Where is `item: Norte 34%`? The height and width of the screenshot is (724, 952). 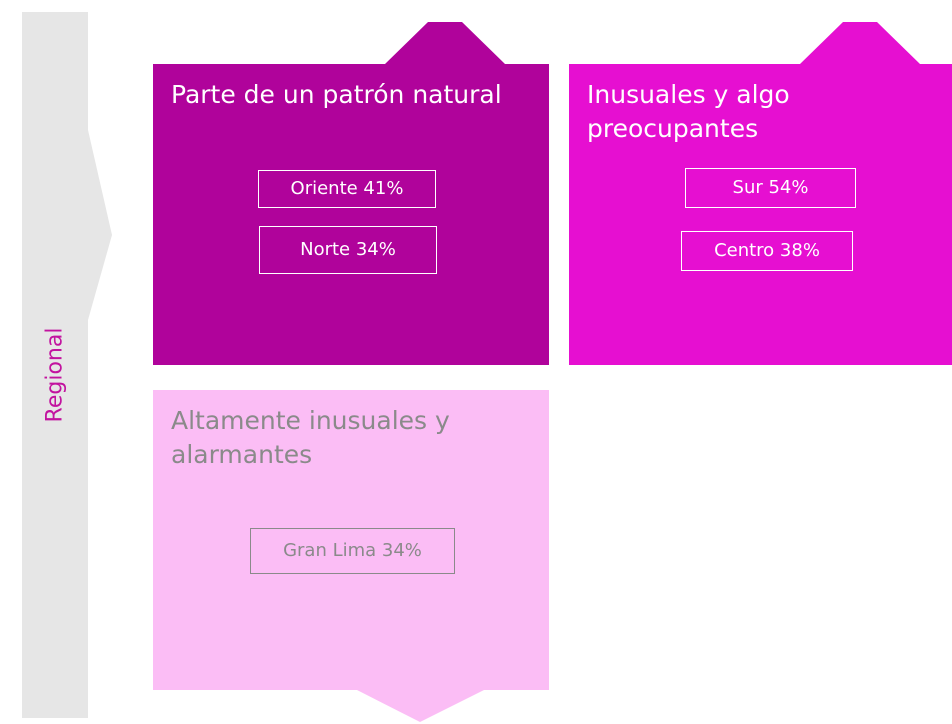
item: Norte 34% is located at coordinates (348, 250).